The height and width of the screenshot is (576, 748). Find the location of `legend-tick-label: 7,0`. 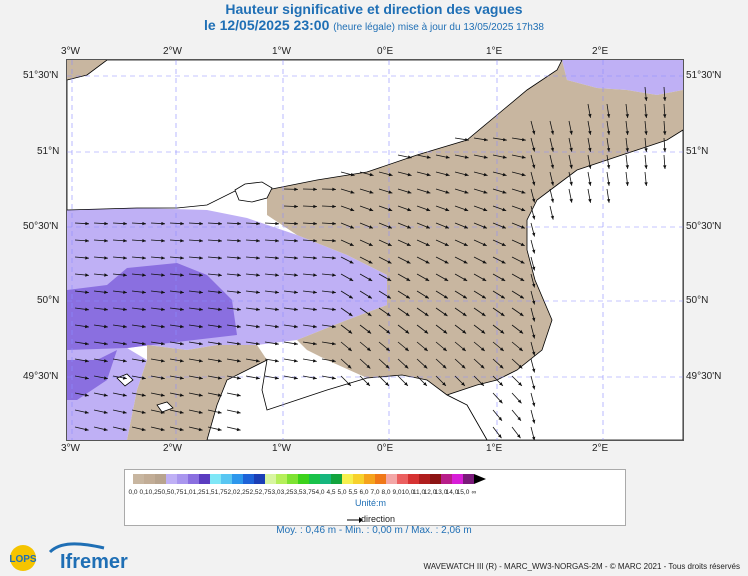

legend-tick-label: 7,0 is located at coordinates (374, 492).